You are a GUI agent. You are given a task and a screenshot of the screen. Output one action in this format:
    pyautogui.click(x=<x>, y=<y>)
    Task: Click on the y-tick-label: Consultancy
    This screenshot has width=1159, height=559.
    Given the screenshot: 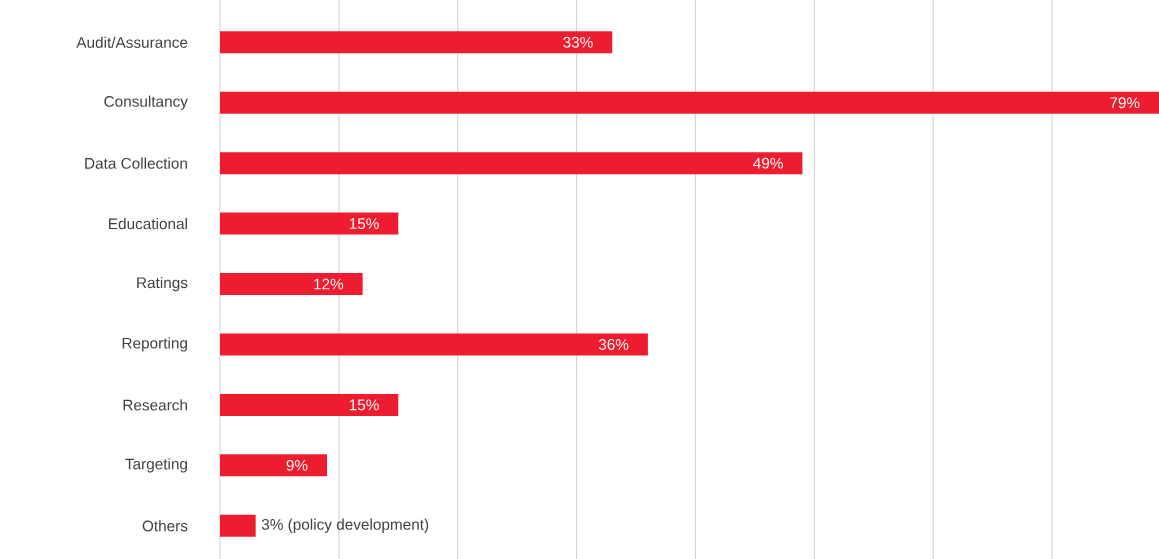 What is the action you would take?
    pyautogui.click(x=146, y=102)
    